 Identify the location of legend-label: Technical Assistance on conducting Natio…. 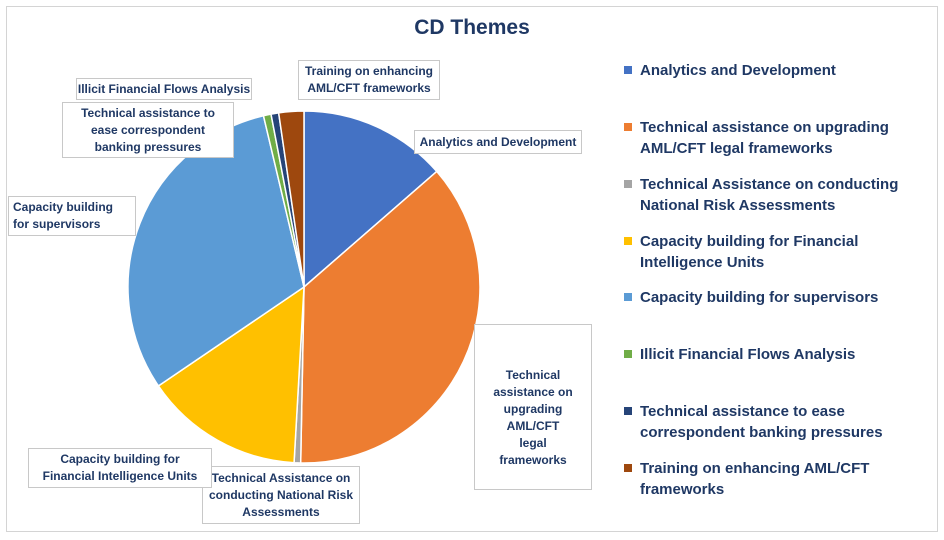
(769, 195).